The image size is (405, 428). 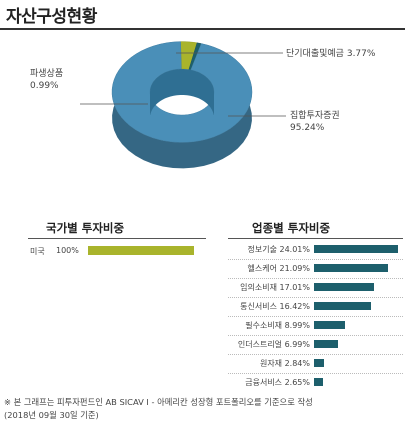 I want to click on page-title: 자산구성현황, so click(x=51, y=17).